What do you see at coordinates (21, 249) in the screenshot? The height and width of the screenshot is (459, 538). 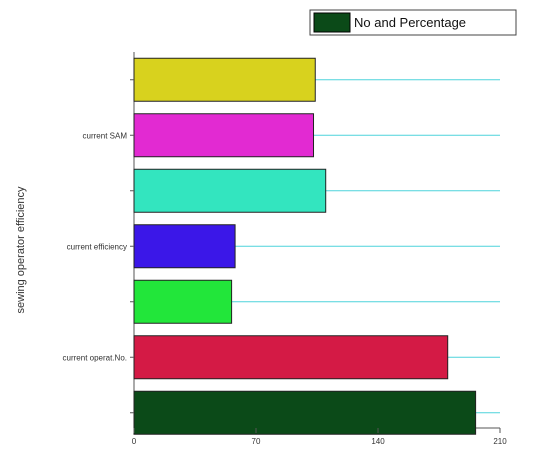 I see `y-axis-title: sewing operator efficiency` at bounding box center [21, 249].